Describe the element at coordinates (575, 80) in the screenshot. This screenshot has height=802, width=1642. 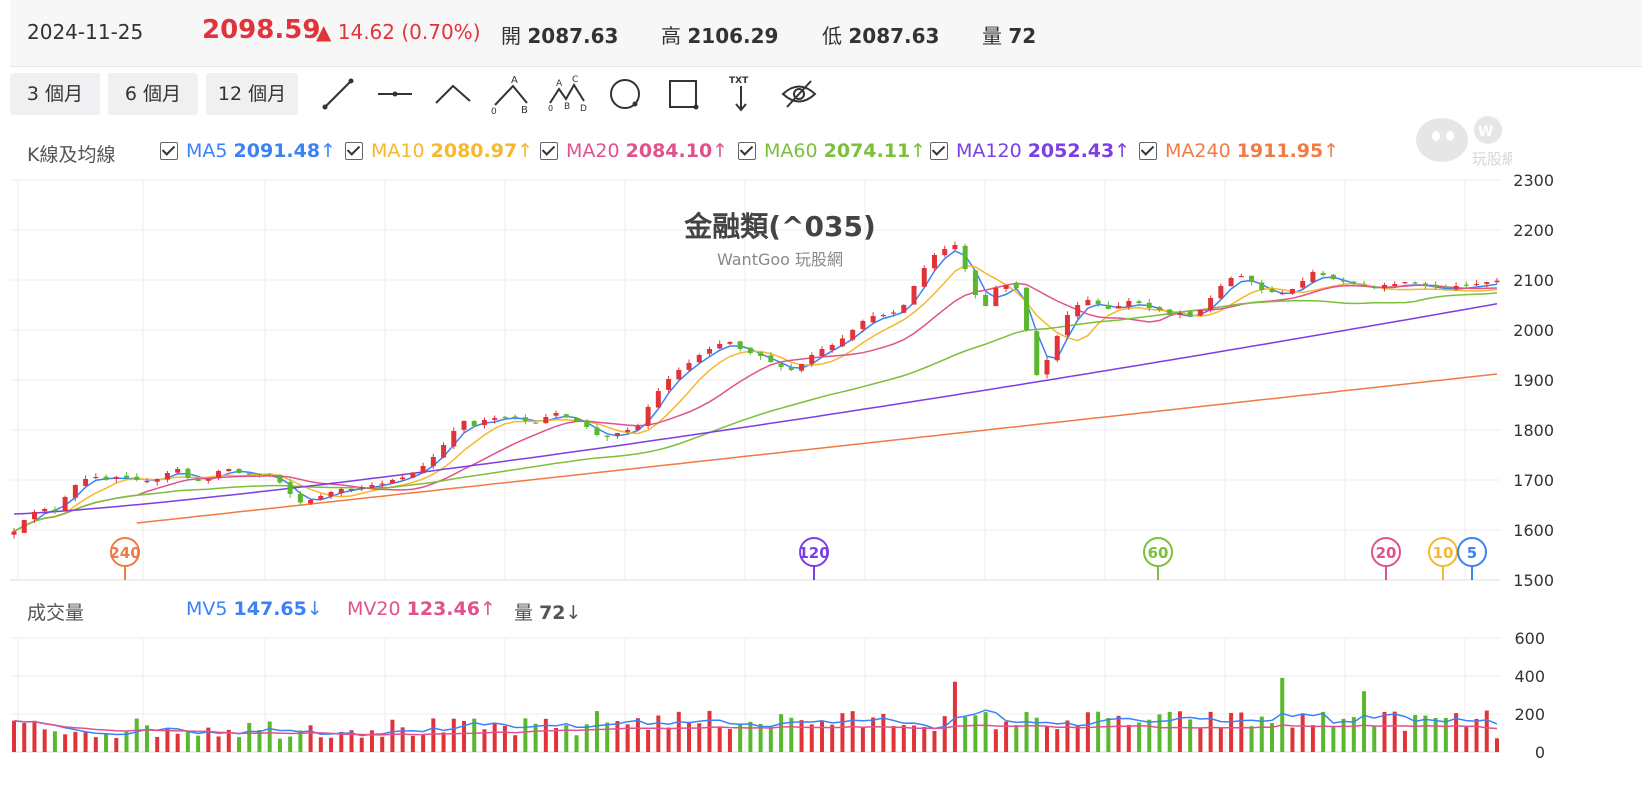
I see `svg-text: C` at that location.